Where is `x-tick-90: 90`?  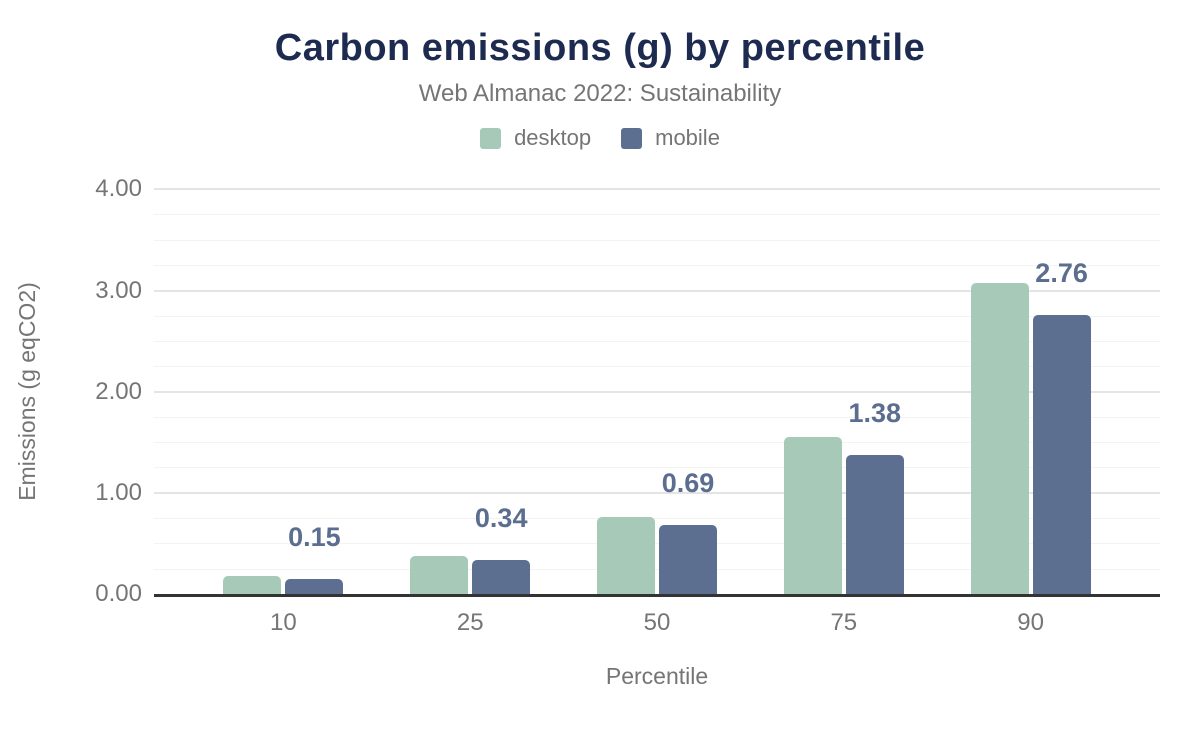 x-tick-90: 90 is located at coordinates (1030, 623).